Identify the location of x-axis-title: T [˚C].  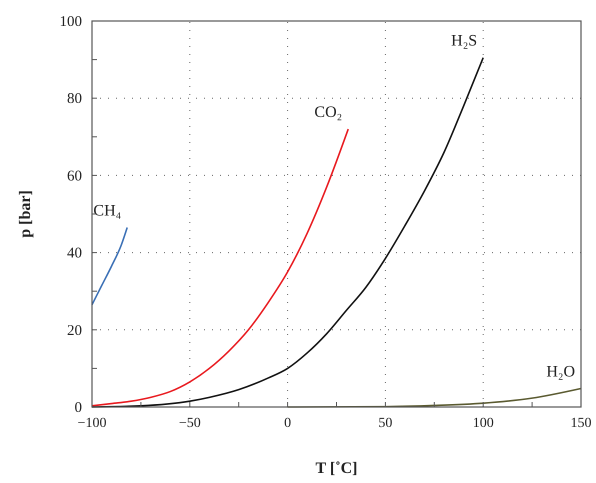
(337, 468).